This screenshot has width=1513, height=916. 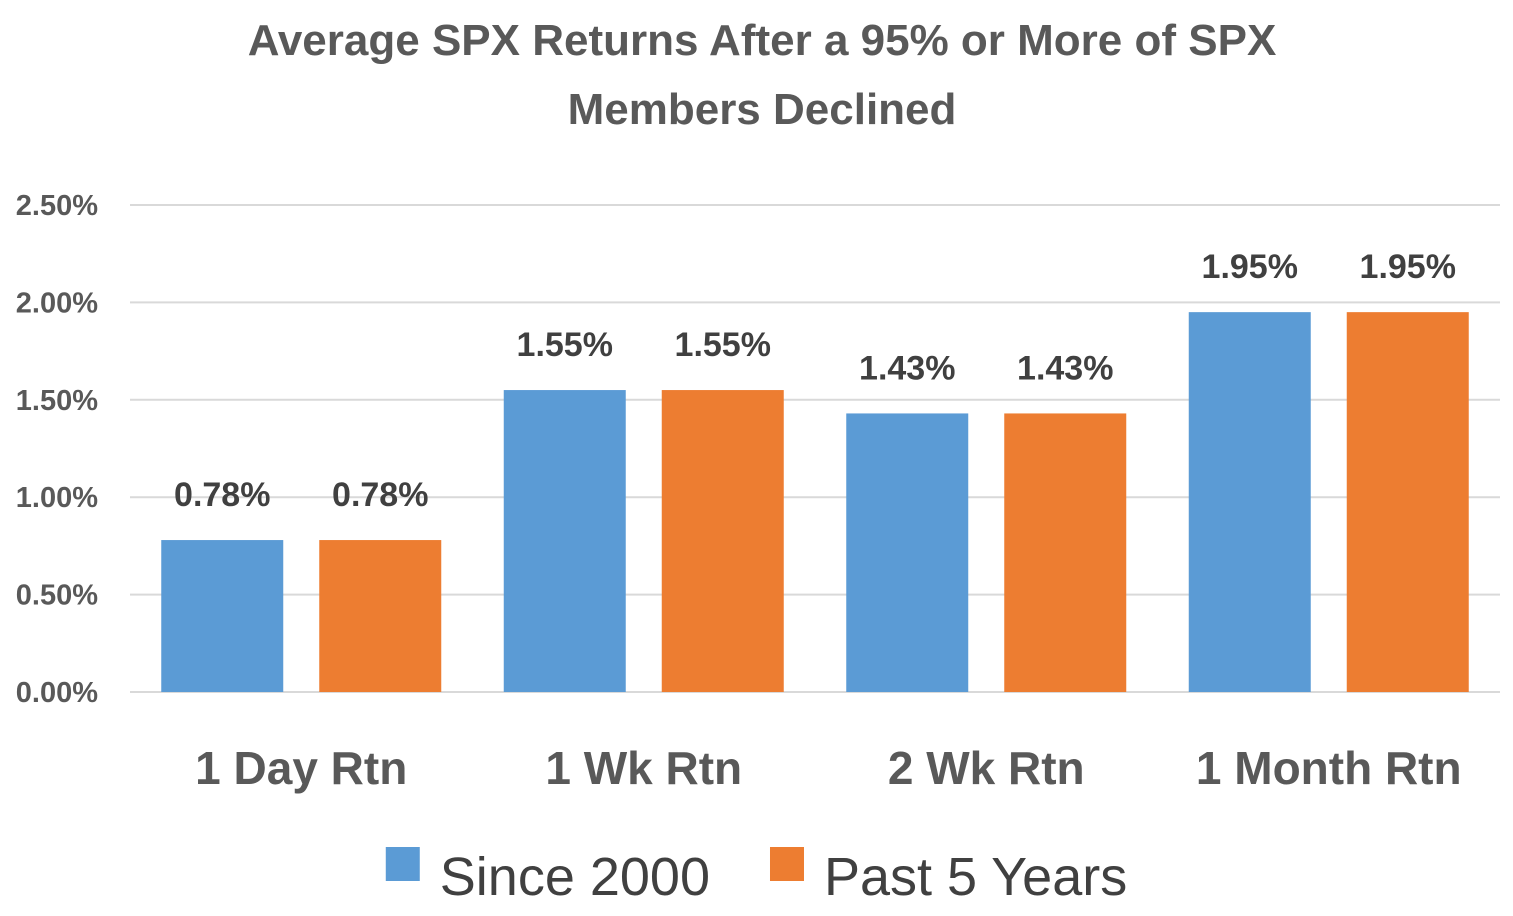 I want to click on x-category-label: 1 Day Rtn, so click(x=301, y=768).